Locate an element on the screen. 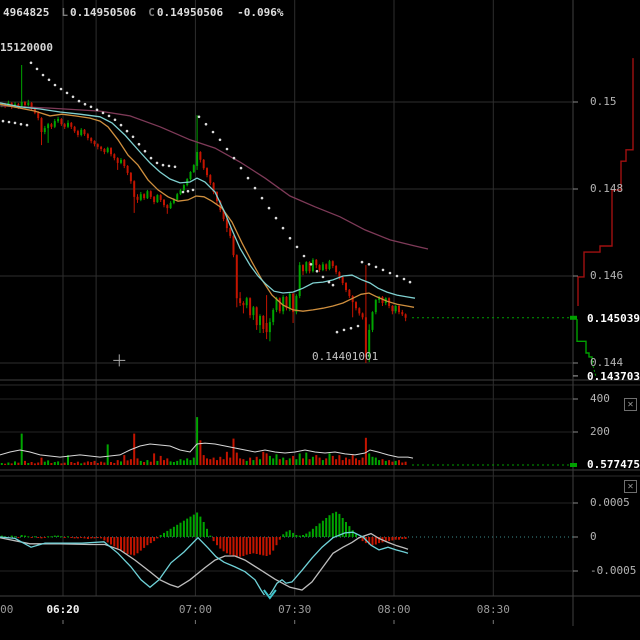  sell-marker-icon is located at coordinates (270, 594).